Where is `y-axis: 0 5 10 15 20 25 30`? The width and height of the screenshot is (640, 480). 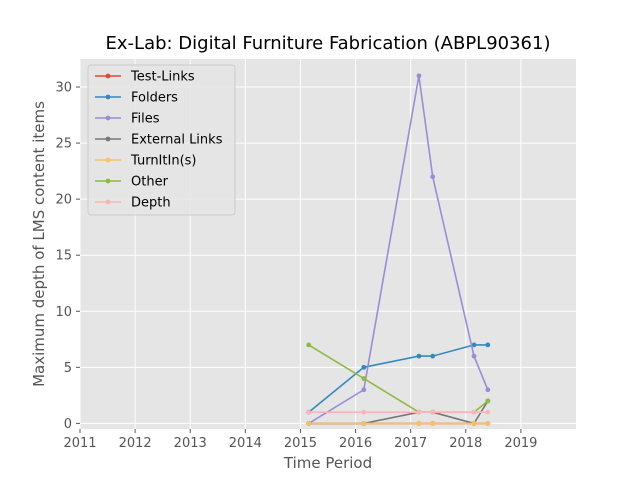
y-axis: 0 5 10 15 20 25 30 is located at coordinates (67, 256).